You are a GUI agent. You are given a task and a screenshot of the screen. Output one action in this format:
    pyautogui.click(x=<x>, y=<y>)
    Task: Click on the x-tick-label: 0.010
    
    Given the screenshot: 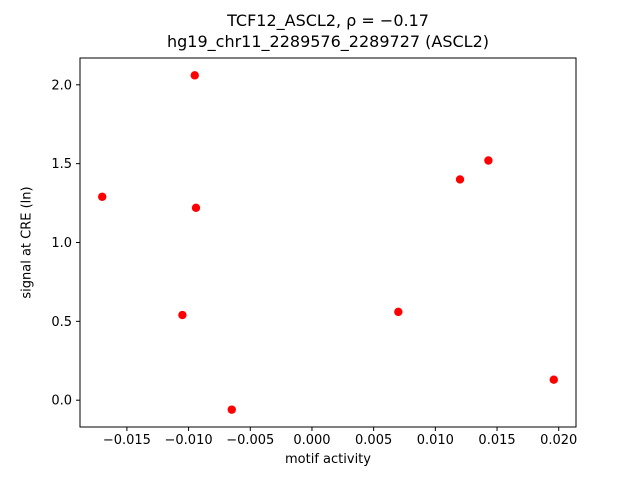 What is the action you would take?
    pyautogui.click(x=435, y=440)
    